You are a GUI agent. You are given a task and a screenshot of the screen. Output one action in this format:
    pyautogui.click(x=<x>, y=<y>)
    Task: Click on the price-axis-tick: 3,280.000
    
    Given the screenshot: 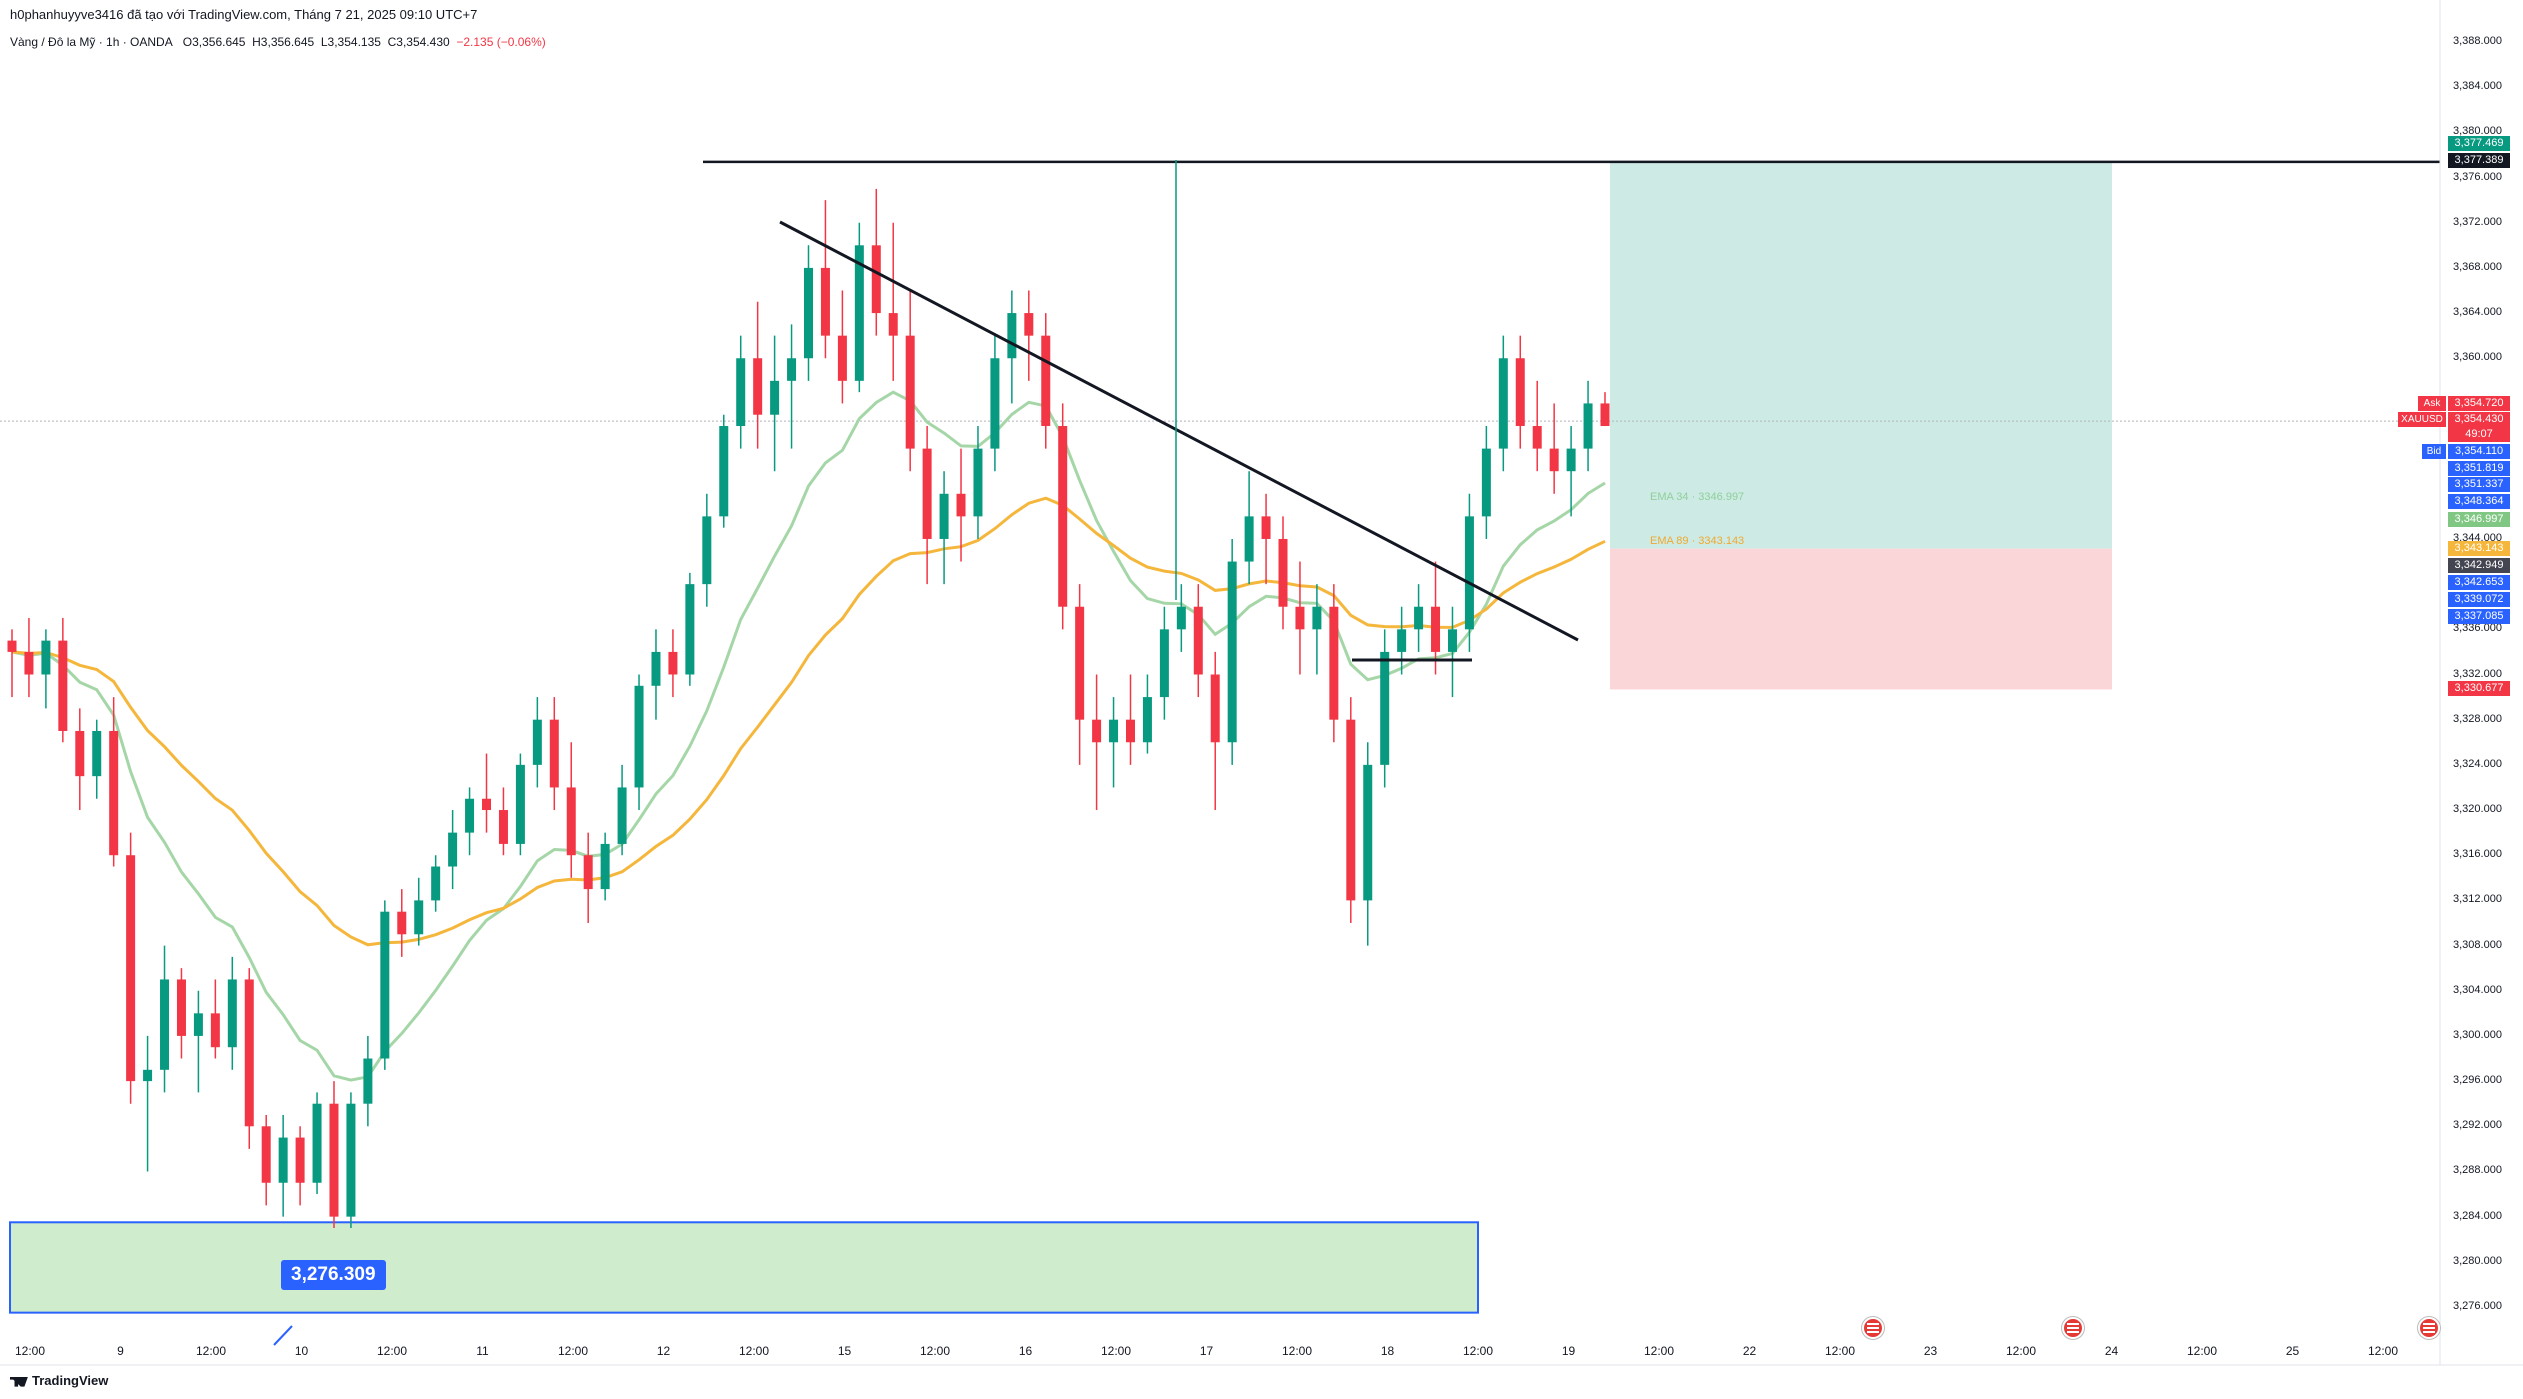 What is the action you would take?
    pyautogui.click(x=2477, y=1260)
    